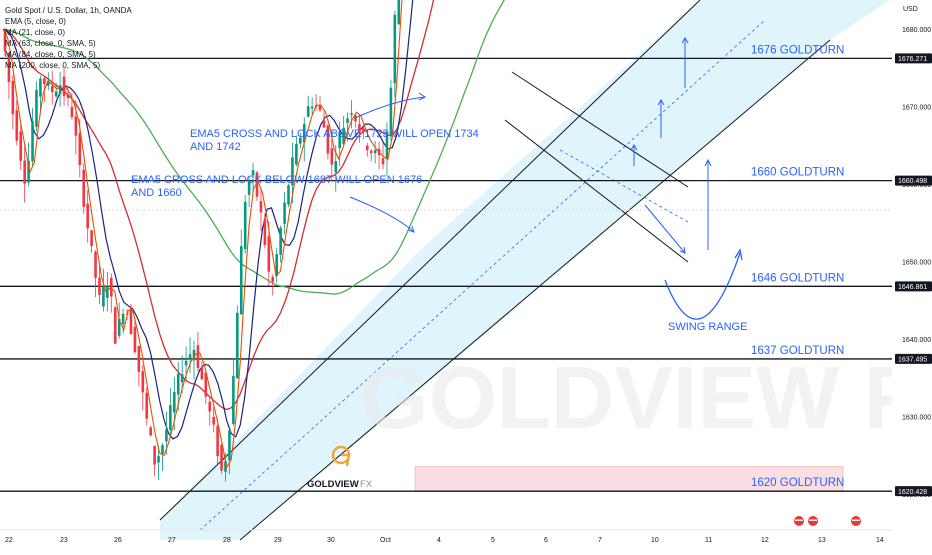 Image resolution: width=932 pixels, height=555 pixels. Describe the element at coordinates (665, 229) in the screenshot. I see `drop-arrow` at that location.